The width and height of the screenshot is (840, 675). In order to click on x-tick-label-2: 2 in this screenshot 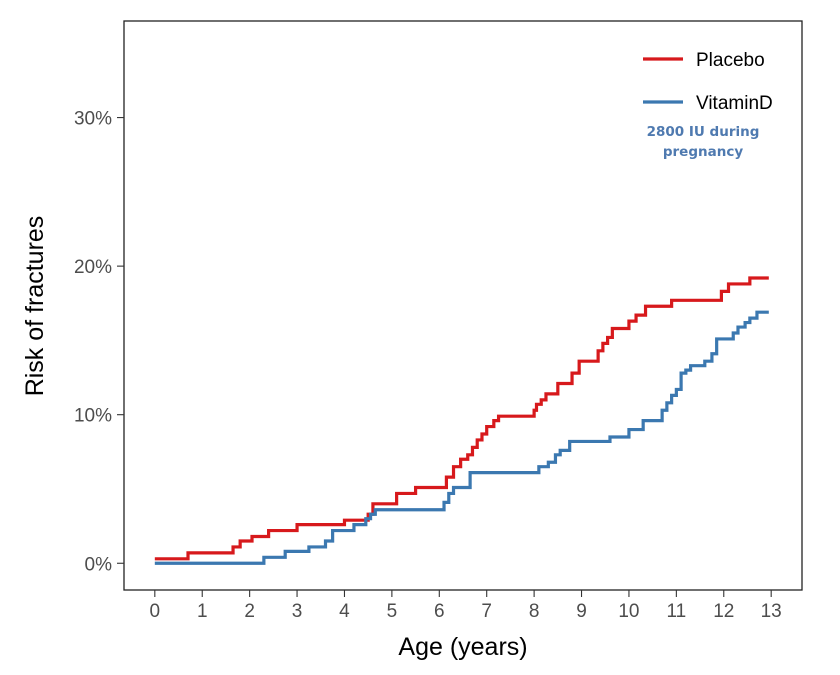, I will do `click(249, 611)`.